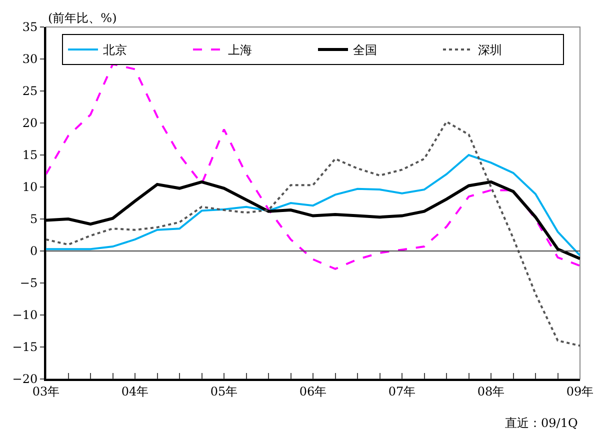  What do you see at coordinates (313, 391) in the screenshot?
I see `x-tick-label: 06年` at bounding box center [313, 391].